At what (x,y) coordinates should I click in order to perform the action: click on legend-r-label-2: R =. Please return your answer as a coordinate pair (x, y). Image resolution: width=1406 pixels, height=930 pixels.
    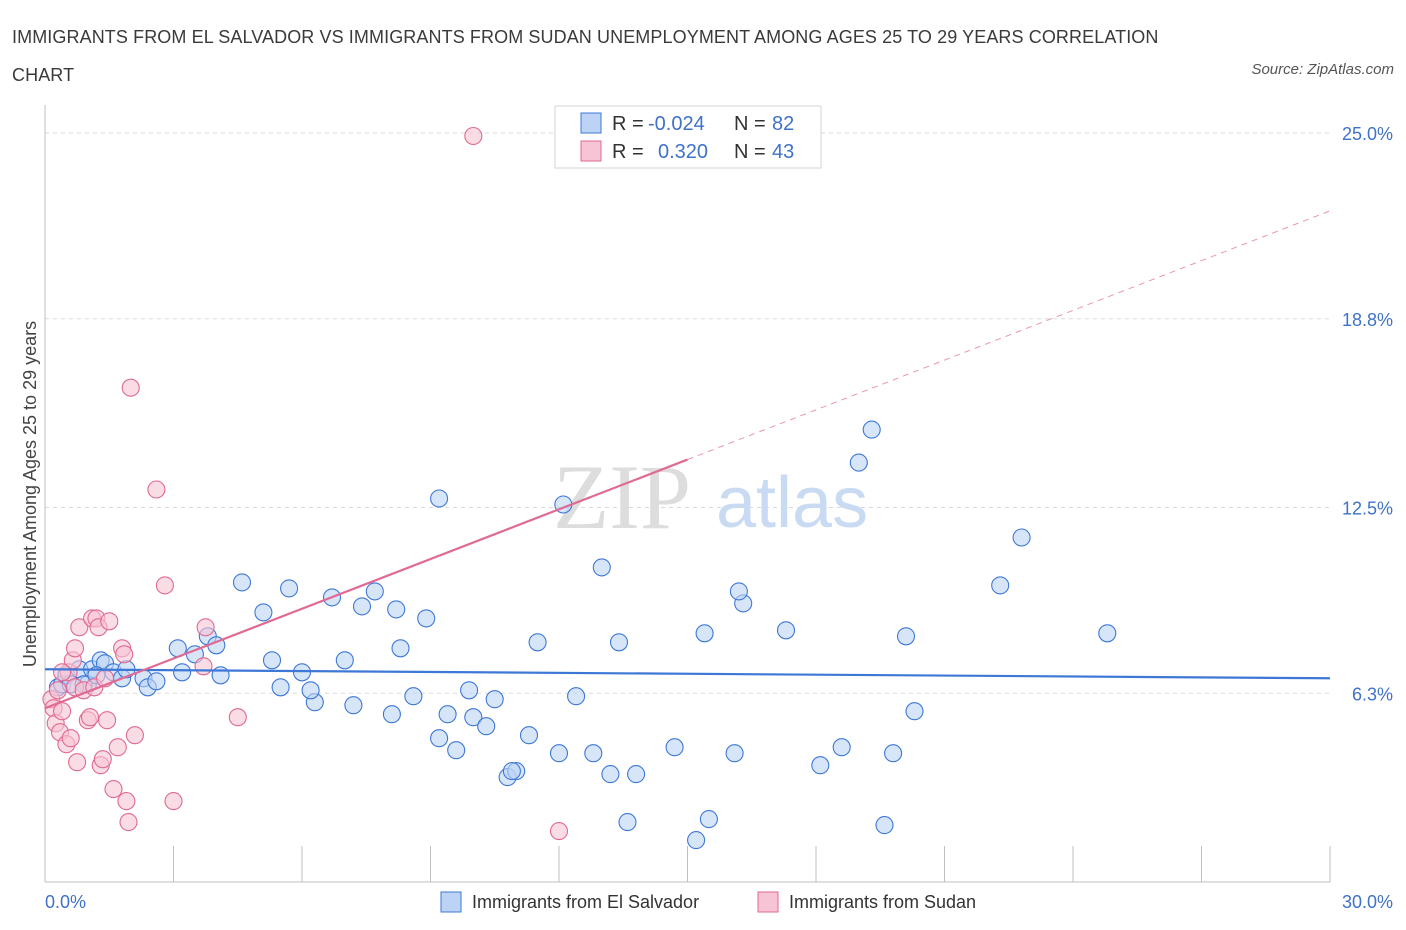
    Looking at the image, I should click on (628, 152).